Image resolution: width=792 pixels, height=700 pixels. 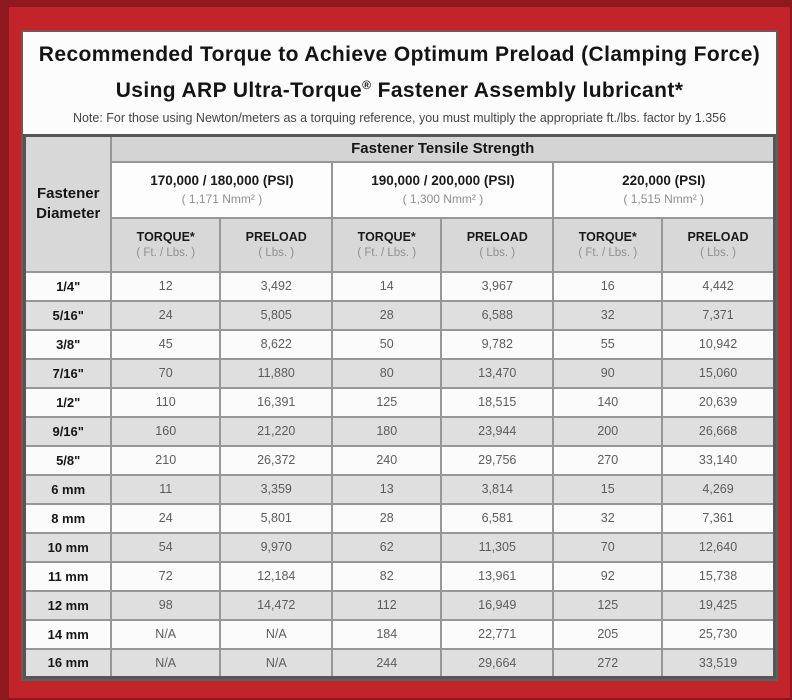 I want to click on torque-value-cell: 98, so click(x=166, y=605).